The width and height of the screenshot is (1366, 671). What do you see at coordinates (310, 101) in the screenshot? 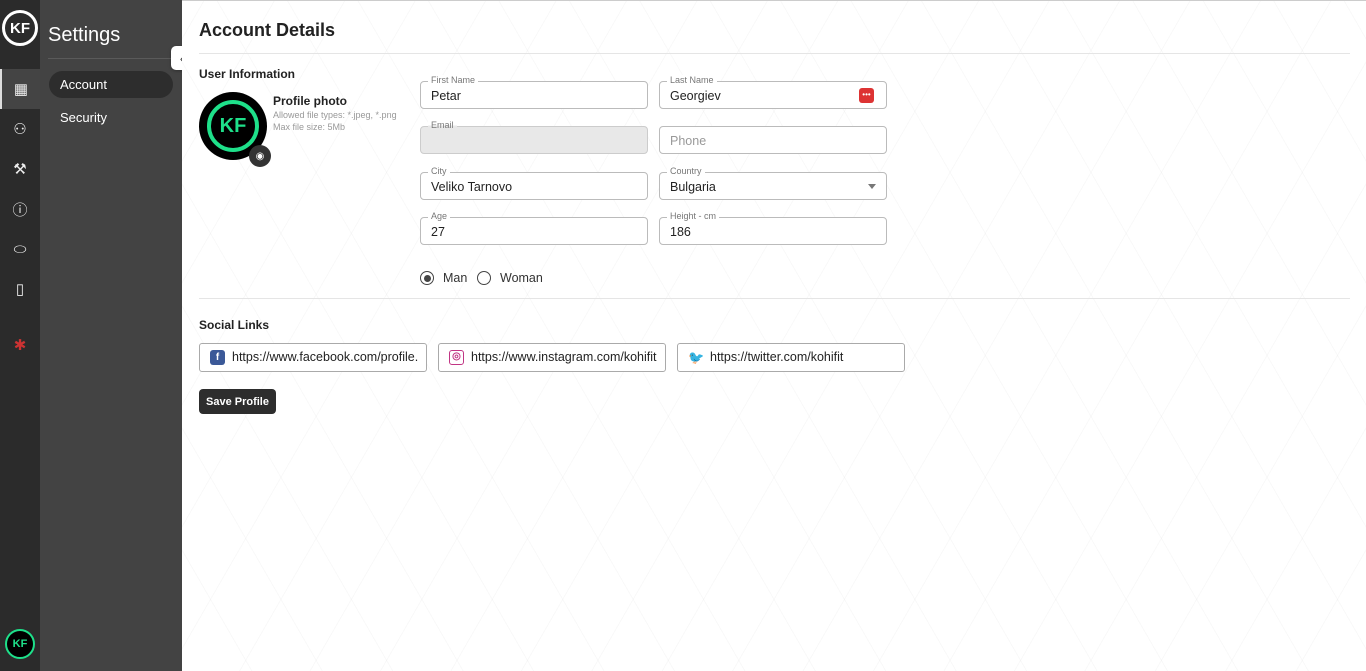
I see `profile-photo-title: Profile photo` at bounding box center [310, 101].